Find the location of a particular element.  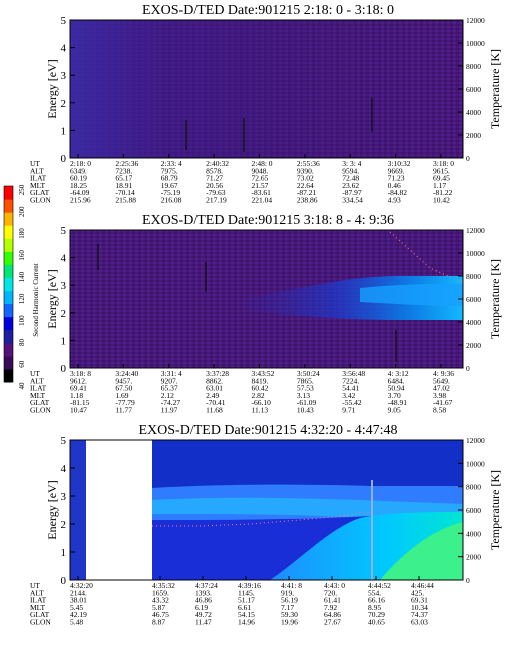

table-cell: 66.16 is located at coordinates (376, 600).